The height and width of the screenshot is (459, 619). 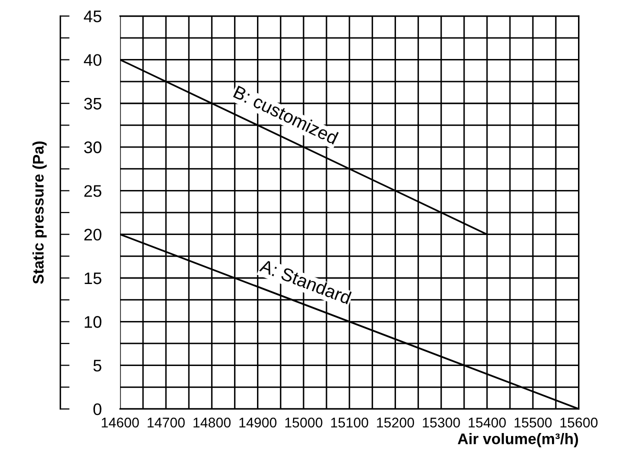 What do you see at coordinates (120, 423) in the screenshot?
I see `x-tick-label: 14600` at bounding box center [120, 423].